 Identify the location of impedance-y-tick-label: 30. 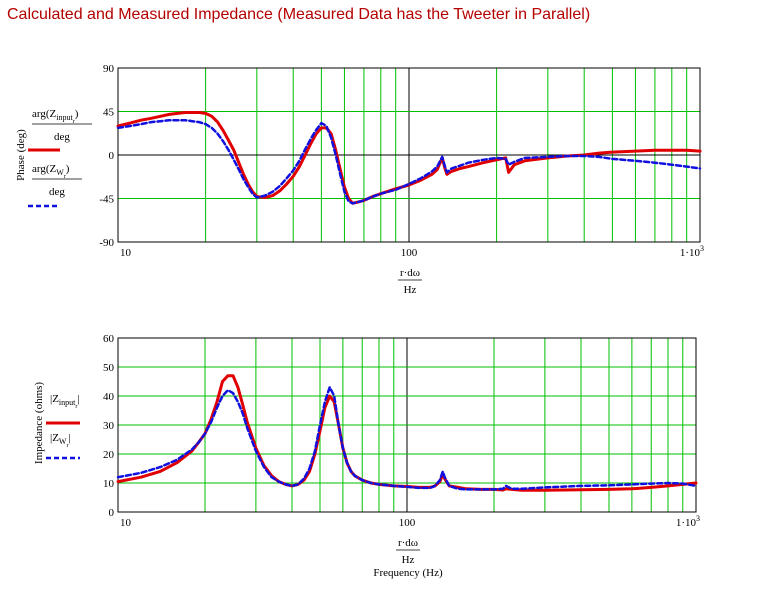
(109, 426).